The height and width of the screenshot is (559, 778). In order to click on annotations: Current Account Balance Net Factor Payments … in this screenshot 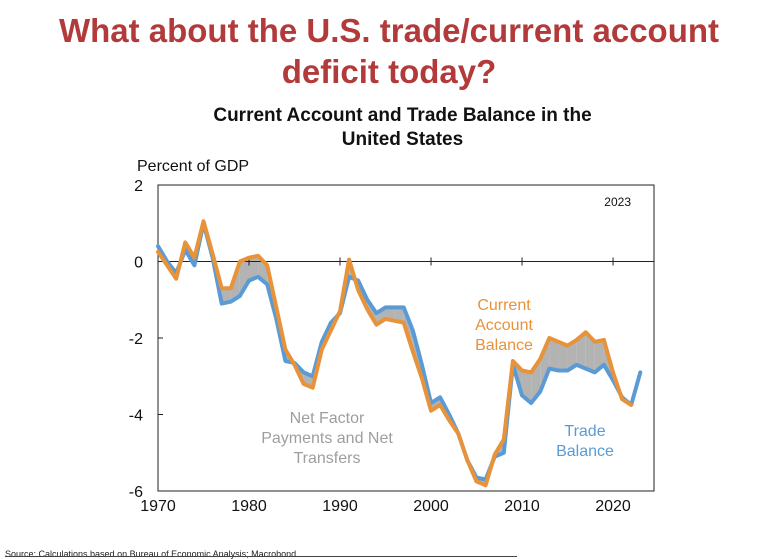, I will do `click(437, 382)`.